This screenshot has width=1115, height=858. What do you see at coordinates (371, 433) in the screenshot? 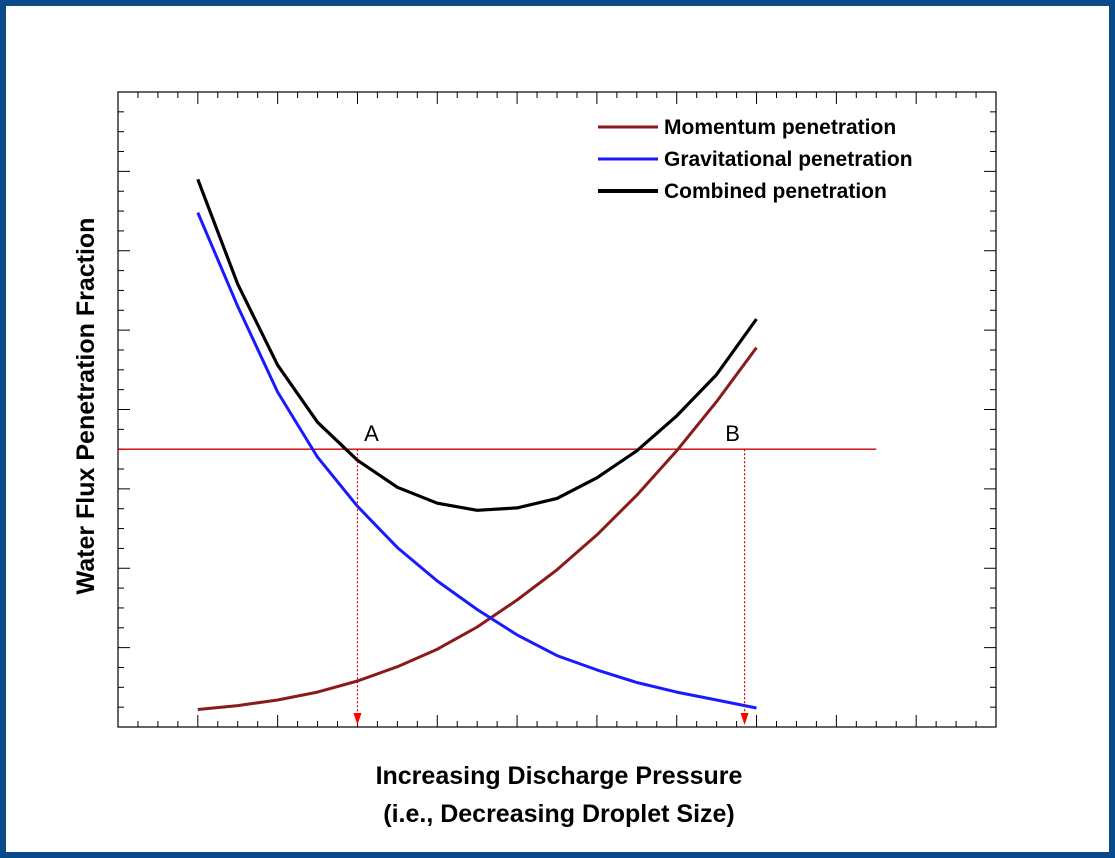
I see `point-label-a: A` at bounding box center [371, 433].